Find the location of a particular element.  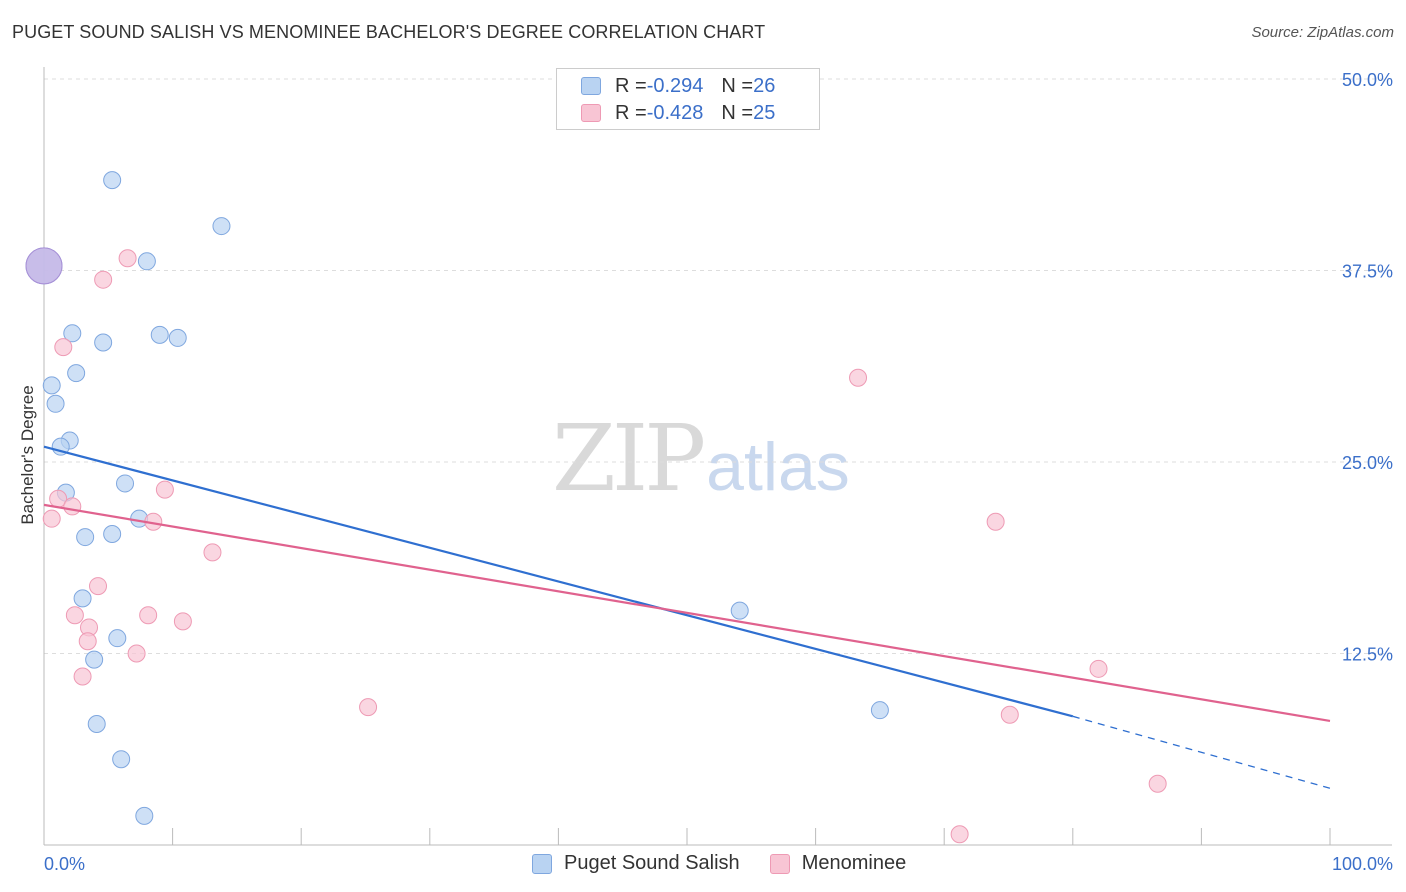

legend-r-value: -0.428 is located at coordinates (675, 112).